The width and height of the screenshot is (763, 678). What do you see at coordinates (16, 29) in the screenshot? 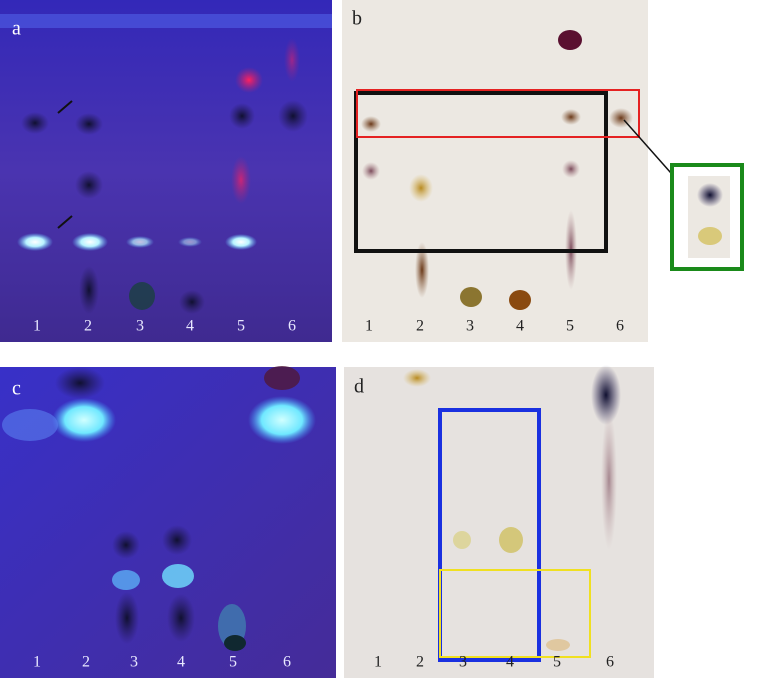
I see `panel-label: a` at bounding box center [16, 29].